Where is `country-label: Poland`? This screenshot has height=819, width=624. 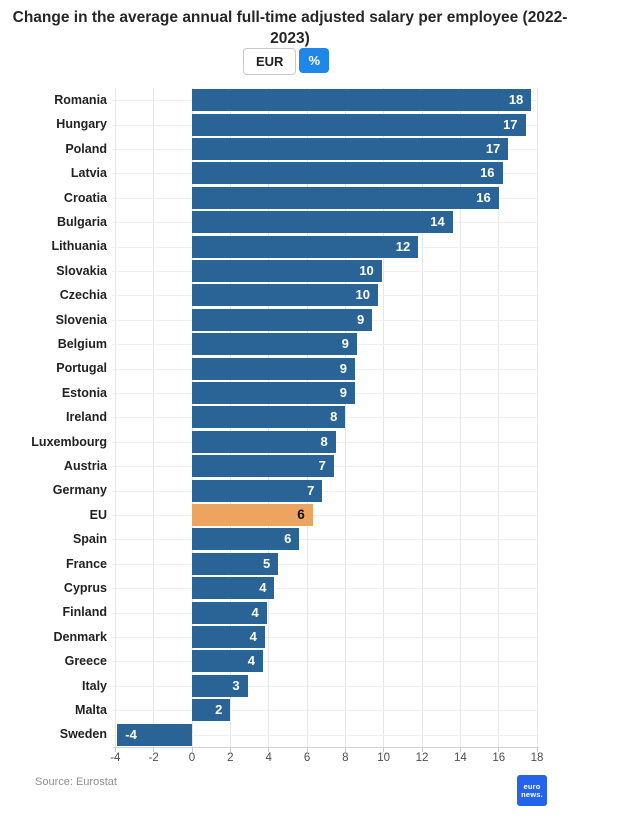 country-label: Poland is located at coordinates (86, 148).